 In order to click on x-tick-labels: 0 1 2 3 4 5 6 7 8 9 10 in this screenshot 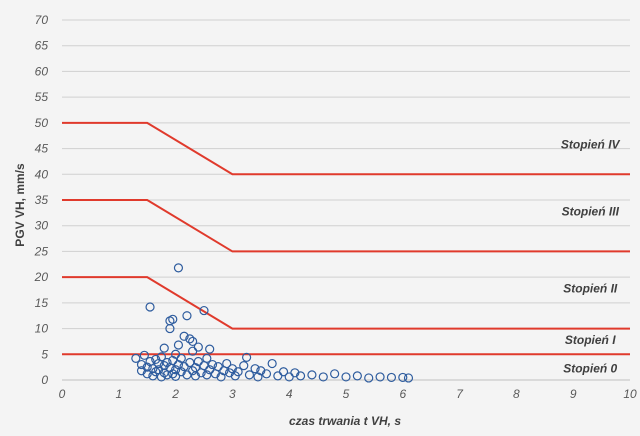, I will do `click(348, 394)`.